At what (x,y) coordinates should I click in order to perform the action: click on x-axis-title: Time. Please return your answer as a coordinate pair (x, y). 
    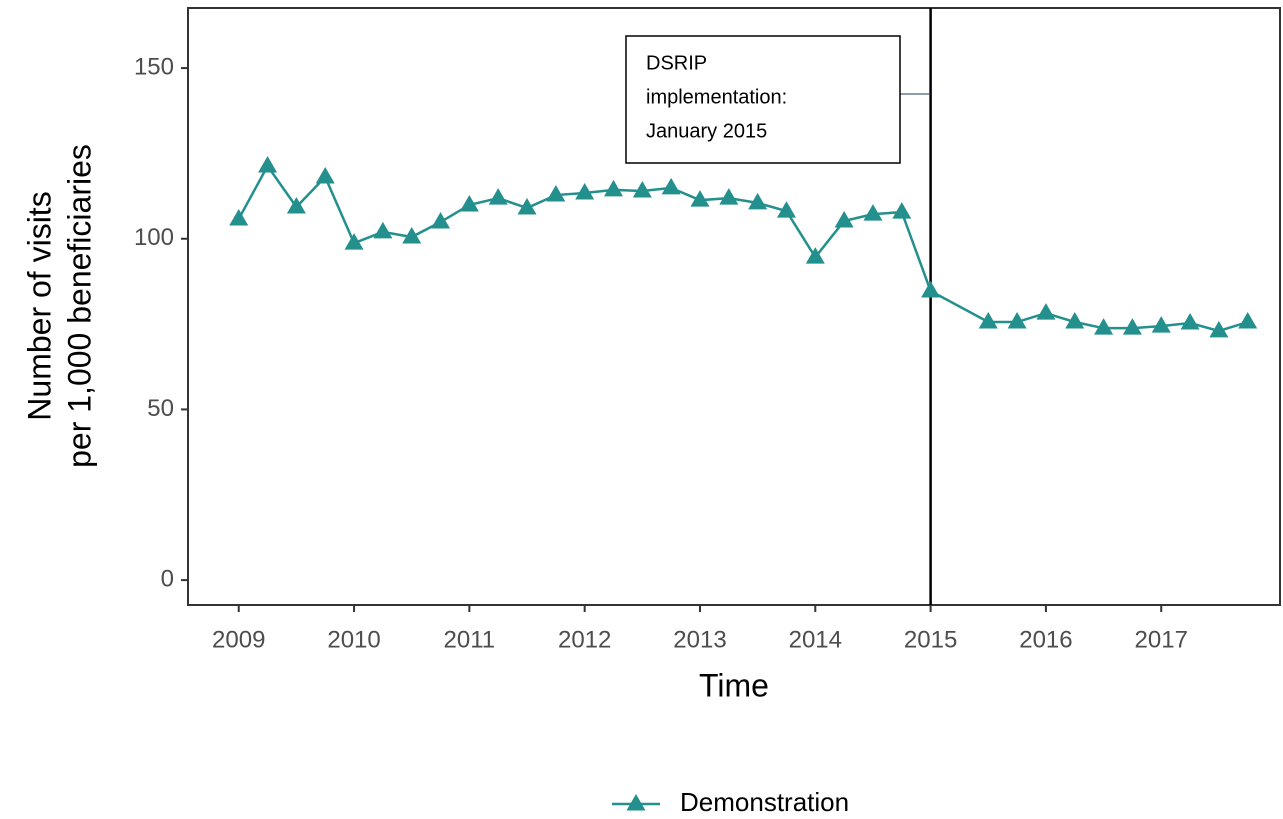
    Looking at the image, I should click on (734, 685).